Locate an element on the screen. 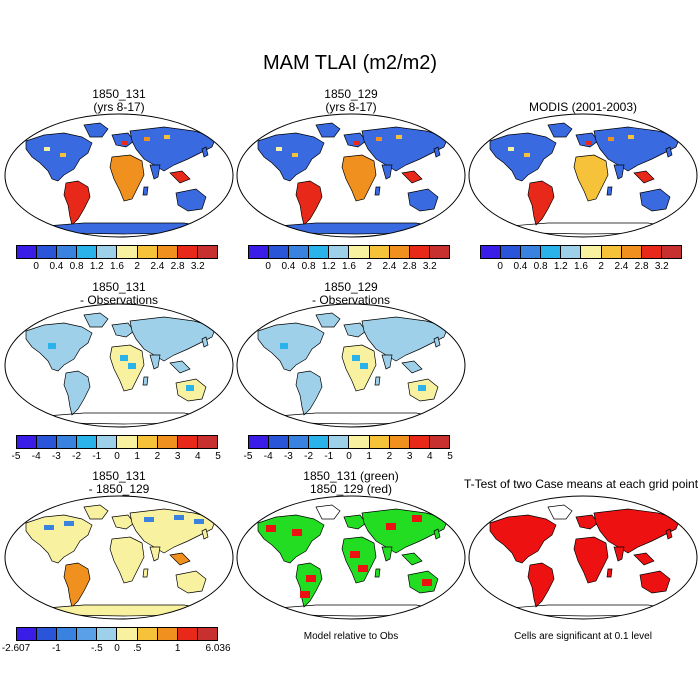  colorbar-labels: -5 -4 -3 -2 -1 0 1 2 3 4 5 is located at coordinates (116, 458).